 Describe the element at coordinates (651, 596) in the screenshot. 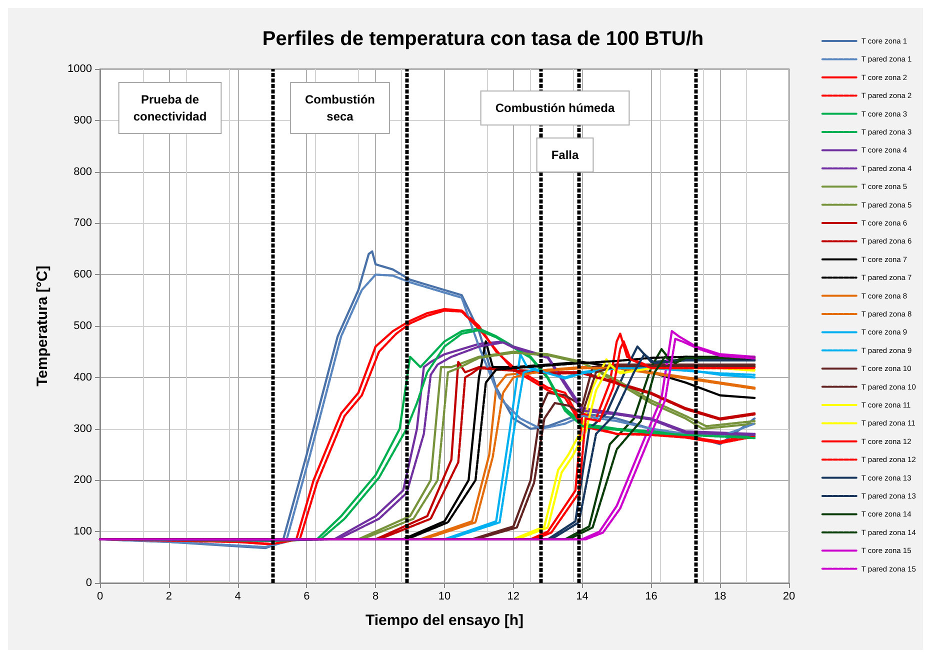

I see `x-tick-label: 16` at that location.